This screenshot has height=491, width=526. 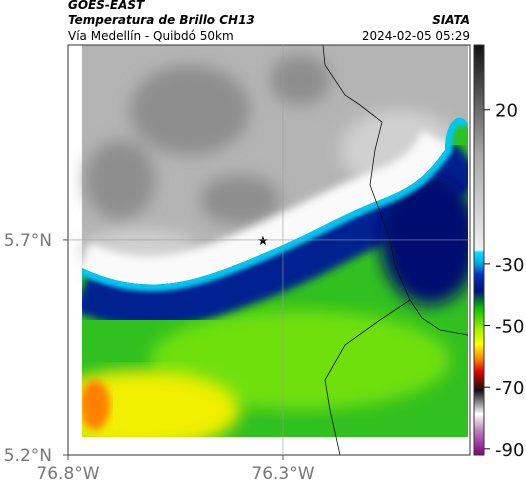 What do you see at coordinates (479, 250) in the screenshot?
I see `colorbar` at bounding box center [479, 250].